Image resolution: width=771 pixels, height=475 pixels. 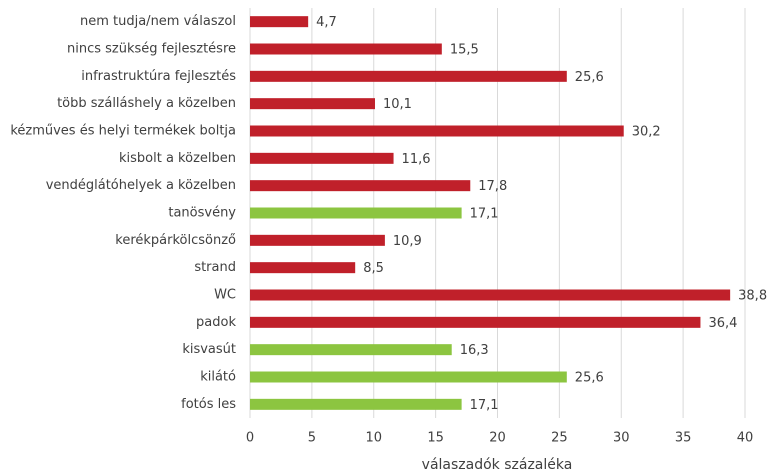 What do you see at coordinates (208, 404) in the screenshot?
I see `y-tick-label: fotós les` at bounding box center [208, 404].